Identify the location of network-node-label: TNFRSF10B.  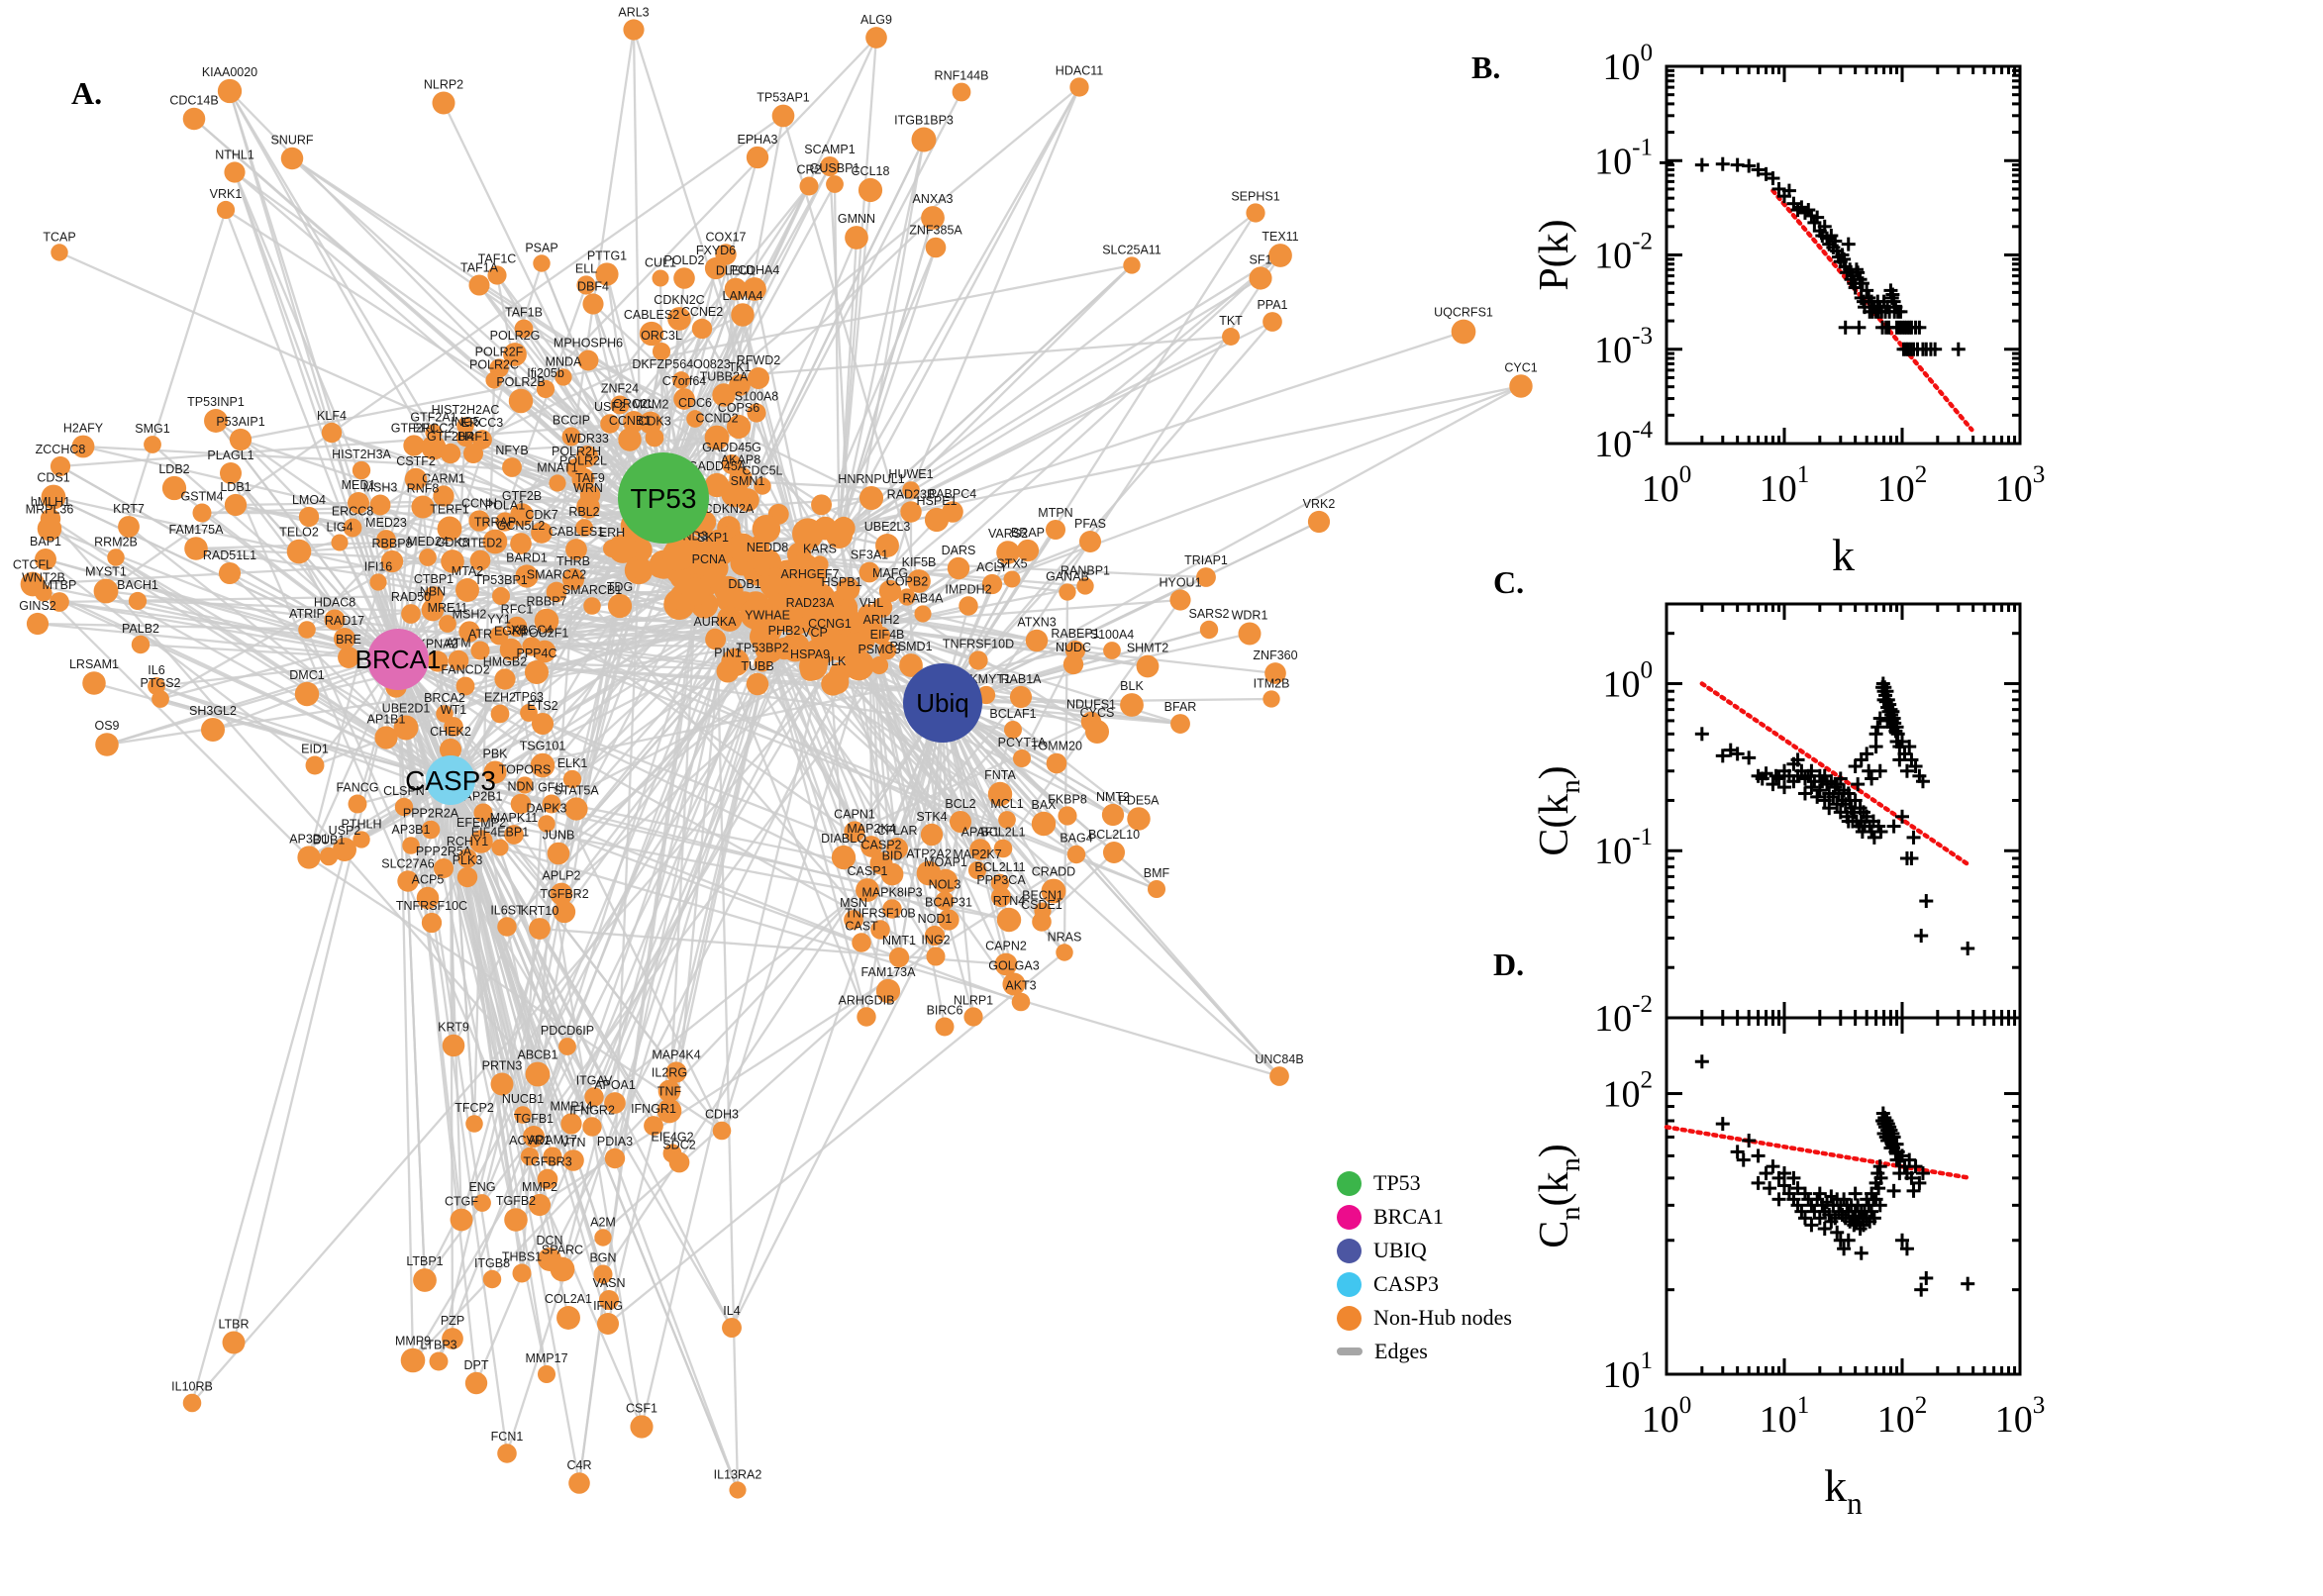
(881, 913).